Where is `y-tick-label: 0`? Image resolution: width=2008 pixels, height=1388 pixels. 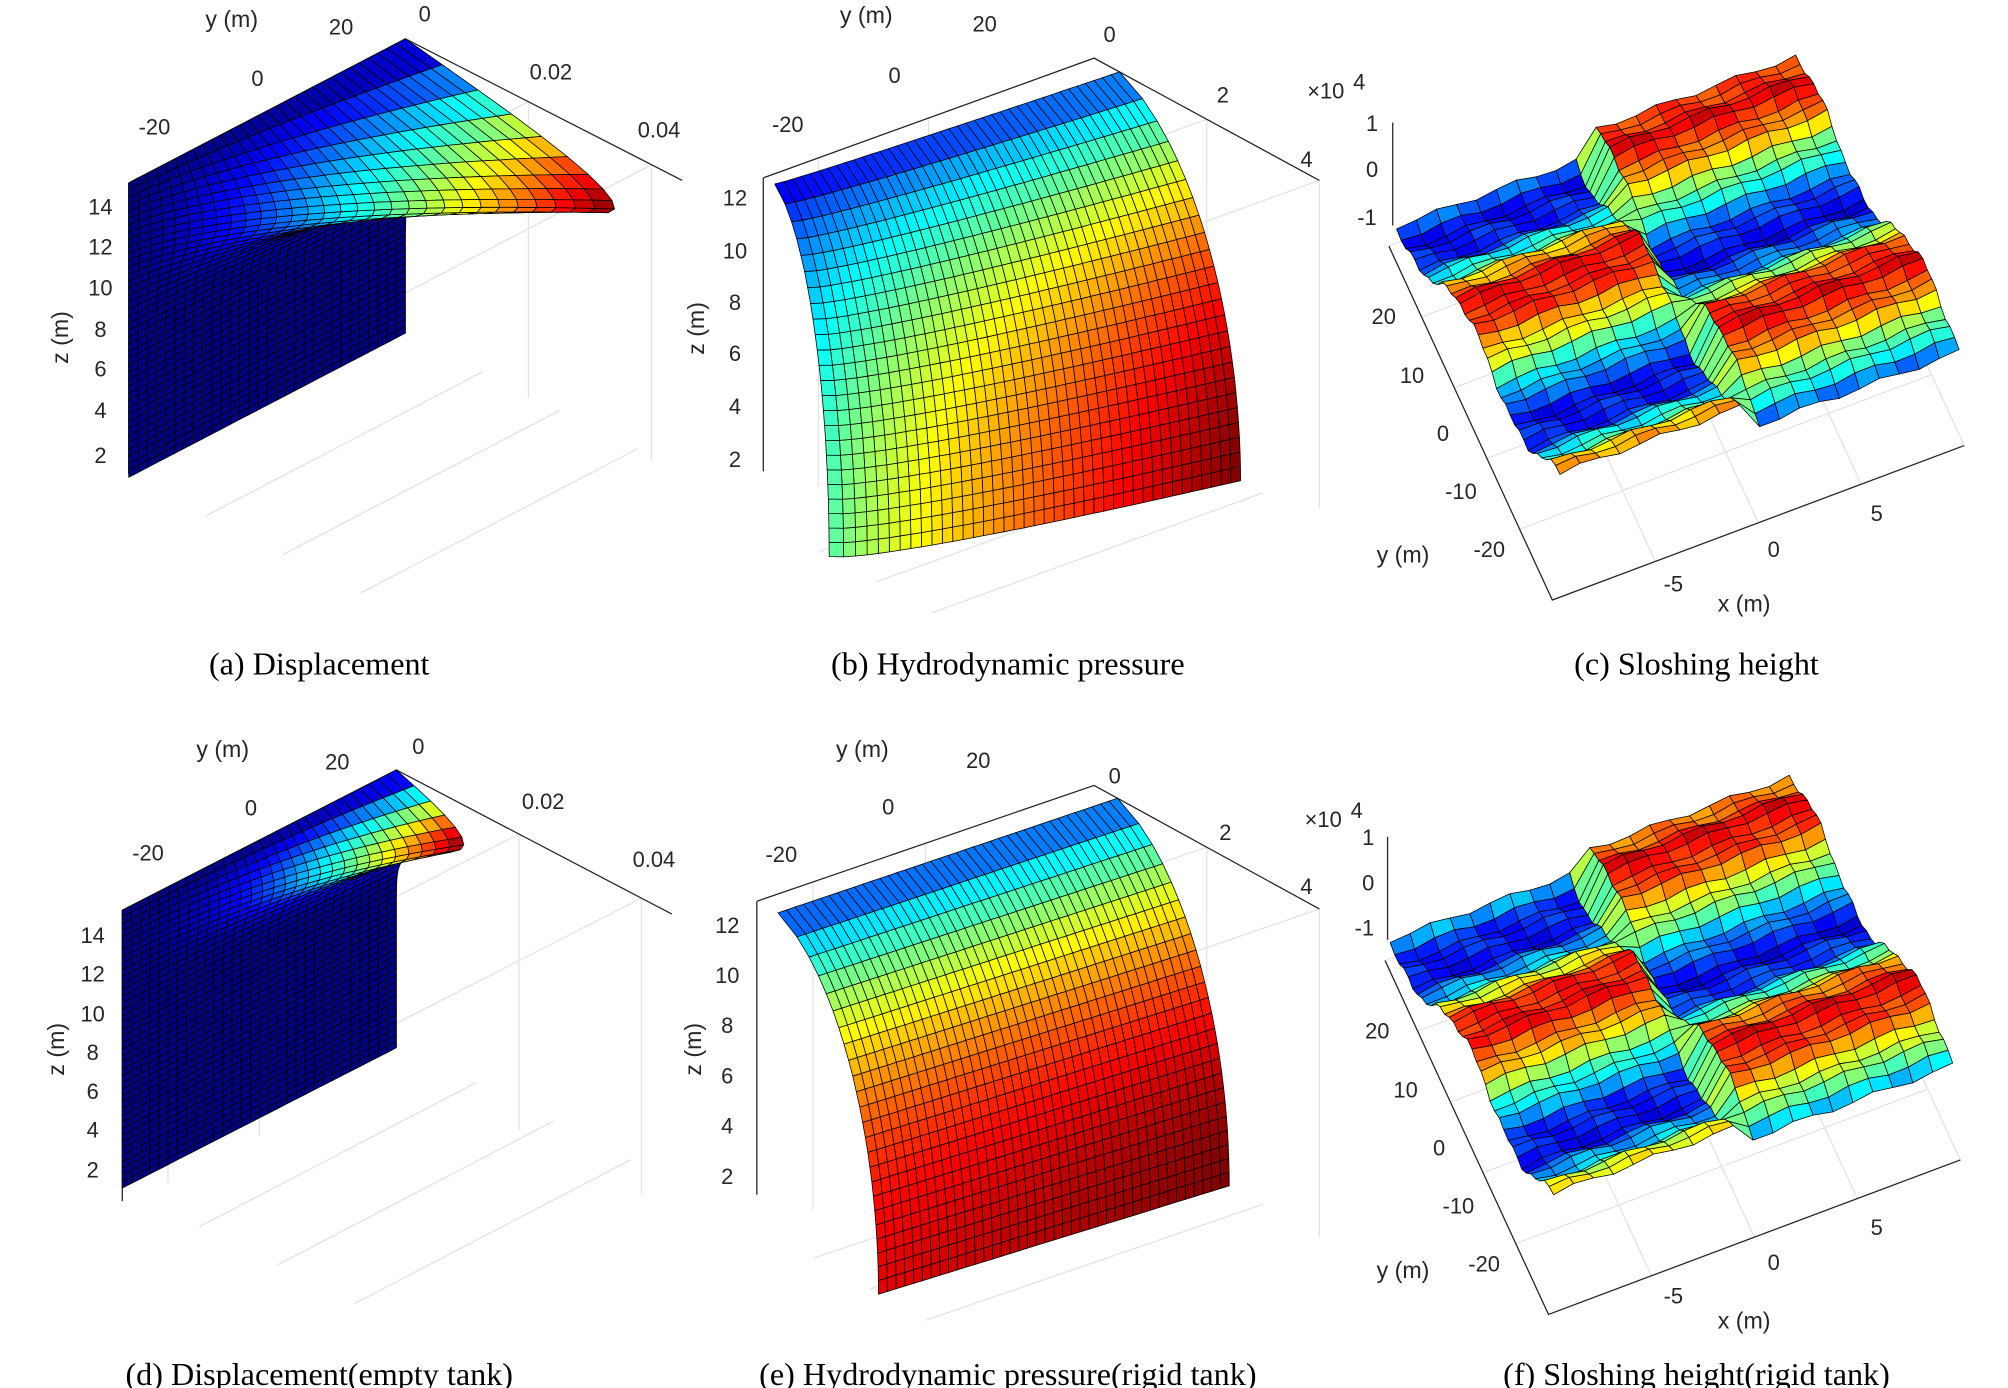 y-tick-label: 0 is located at coordinates (895, 75).